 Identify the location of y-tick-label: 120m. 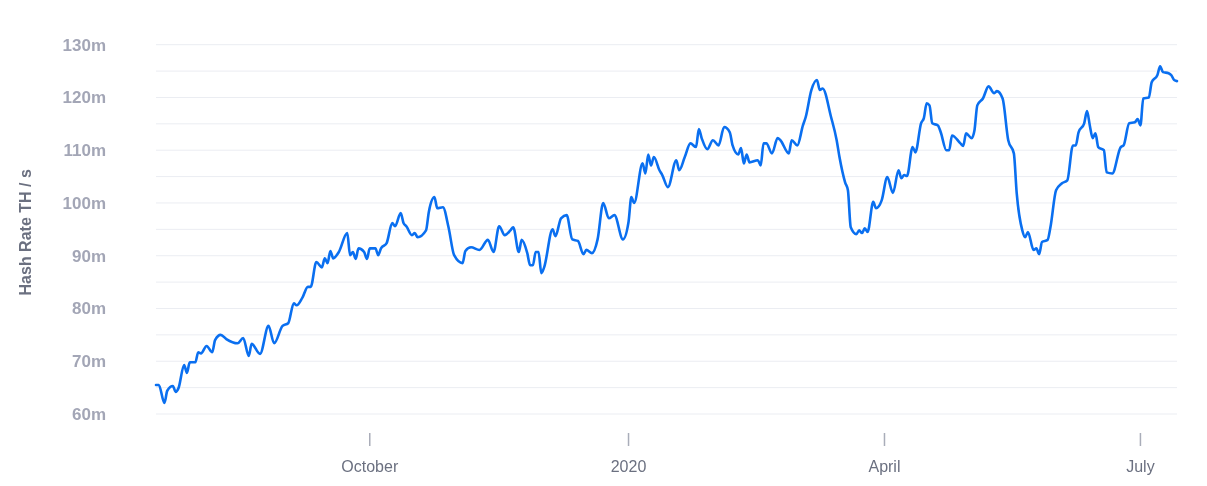
(84, 98).